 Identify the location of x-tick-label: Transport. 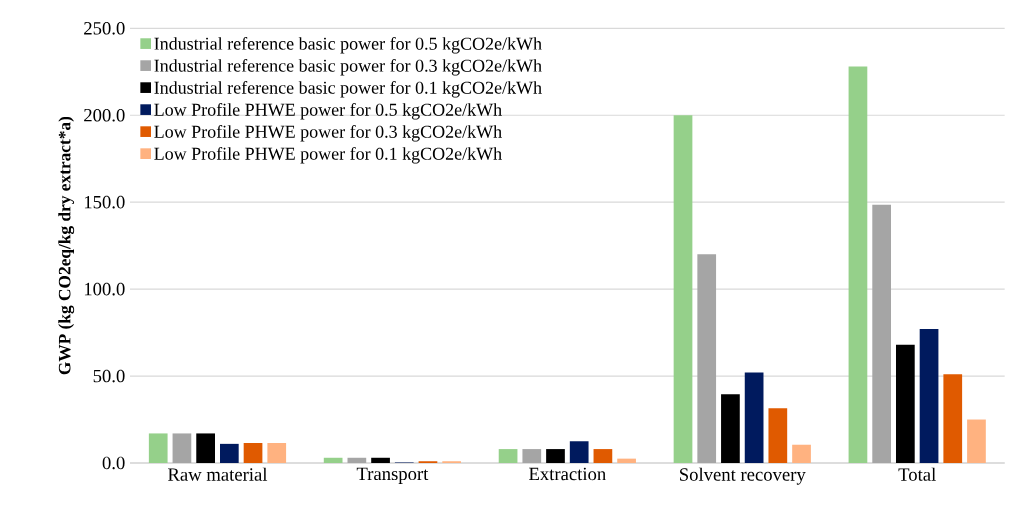
(392, 475).